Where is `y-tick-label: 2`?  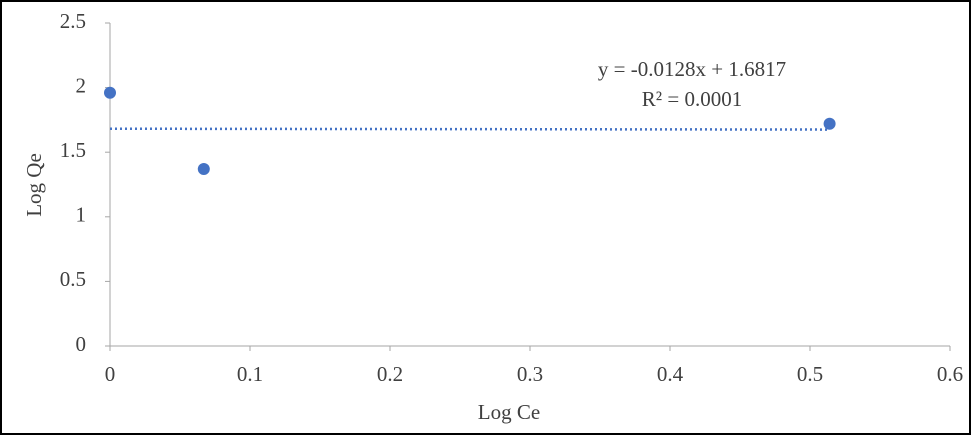
y-tick-label: 2 is located at coordinates (81, 85).